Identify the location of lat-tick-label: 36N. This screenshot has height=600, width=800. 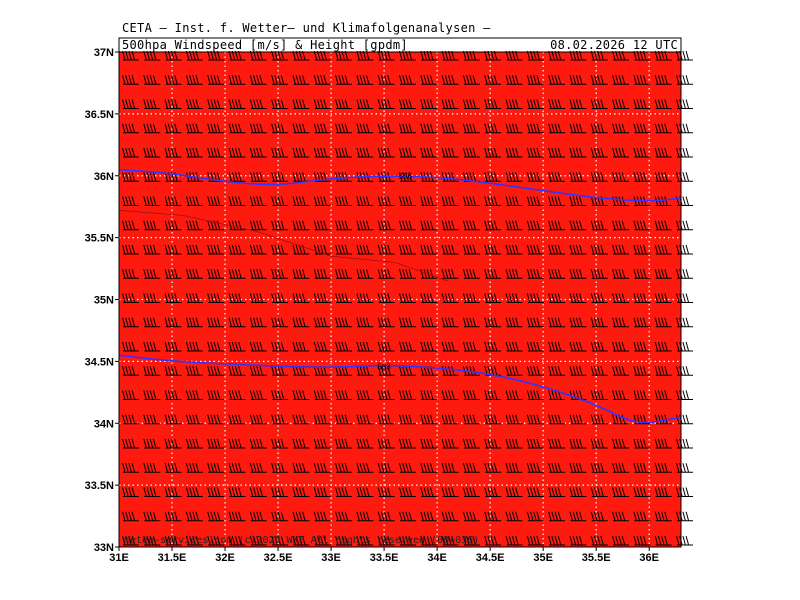
(104, 177).